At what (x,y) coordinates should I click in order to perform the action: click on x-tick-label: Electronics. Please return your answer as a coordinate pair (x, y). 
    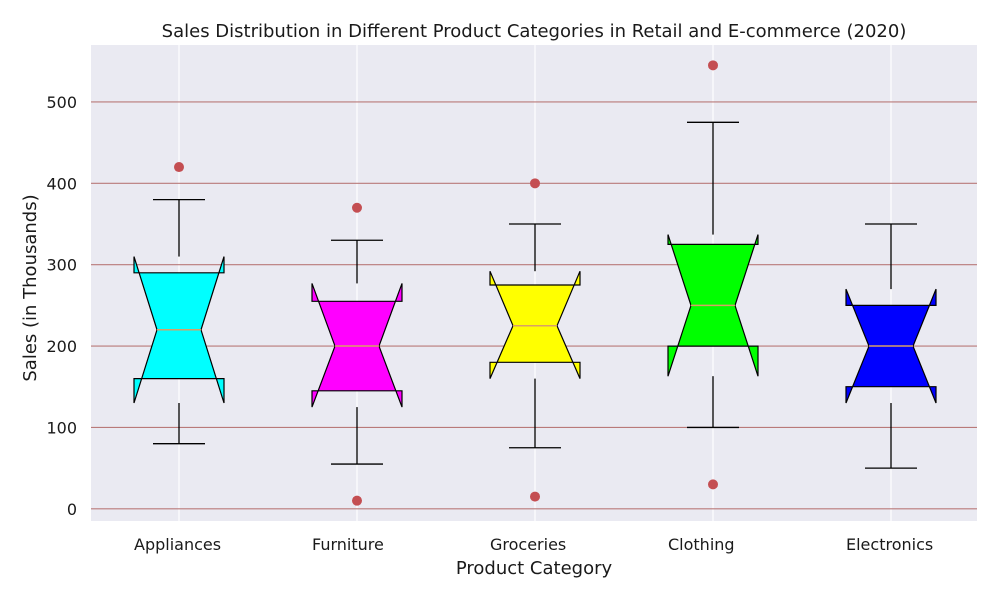
    Looking at the image, I should click on (889, 544).